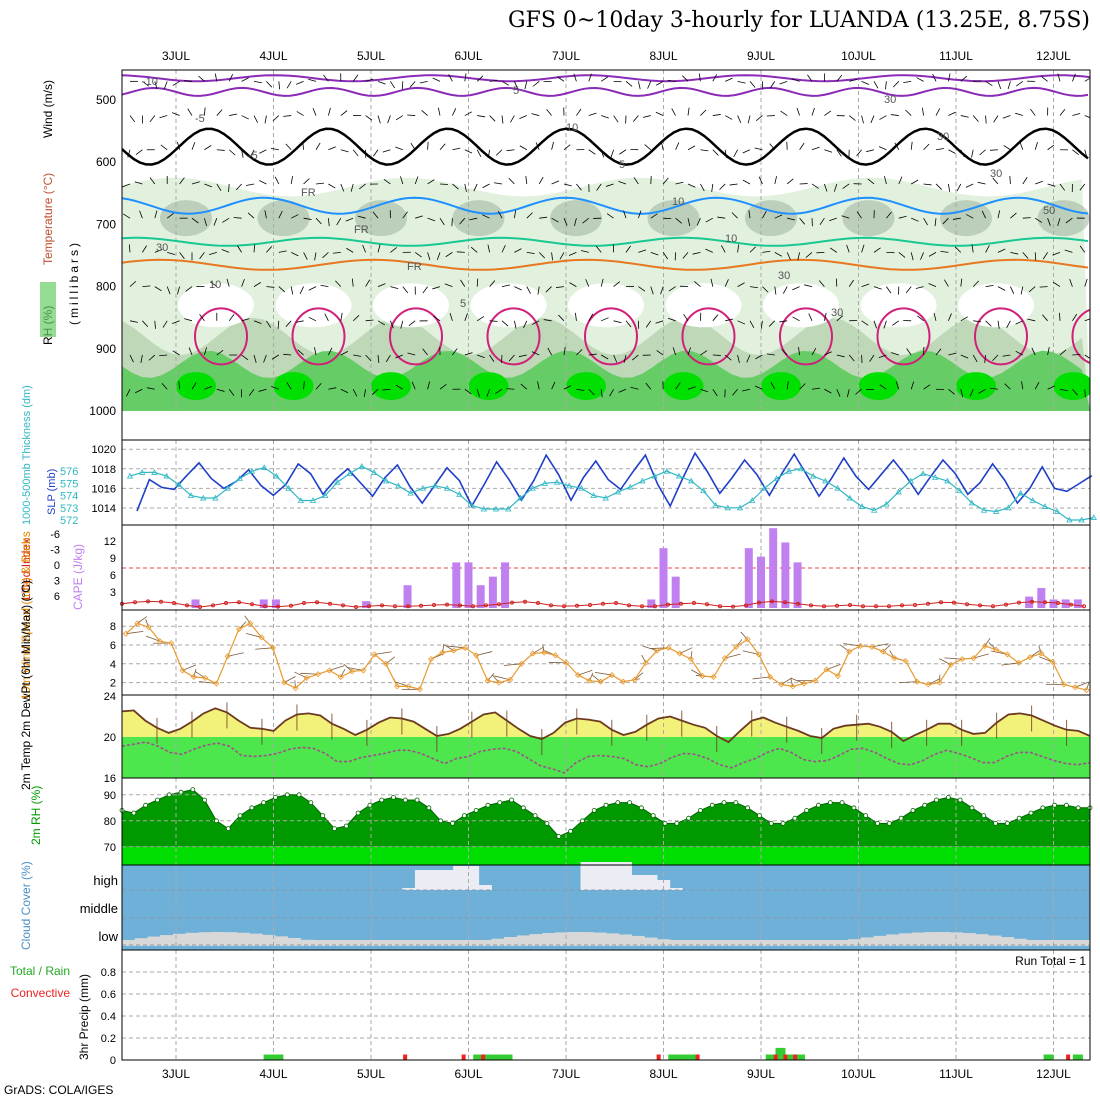  Describe the element at coordinates (150, 82) in the screenshot. I see `contour-label: -10` at that location.